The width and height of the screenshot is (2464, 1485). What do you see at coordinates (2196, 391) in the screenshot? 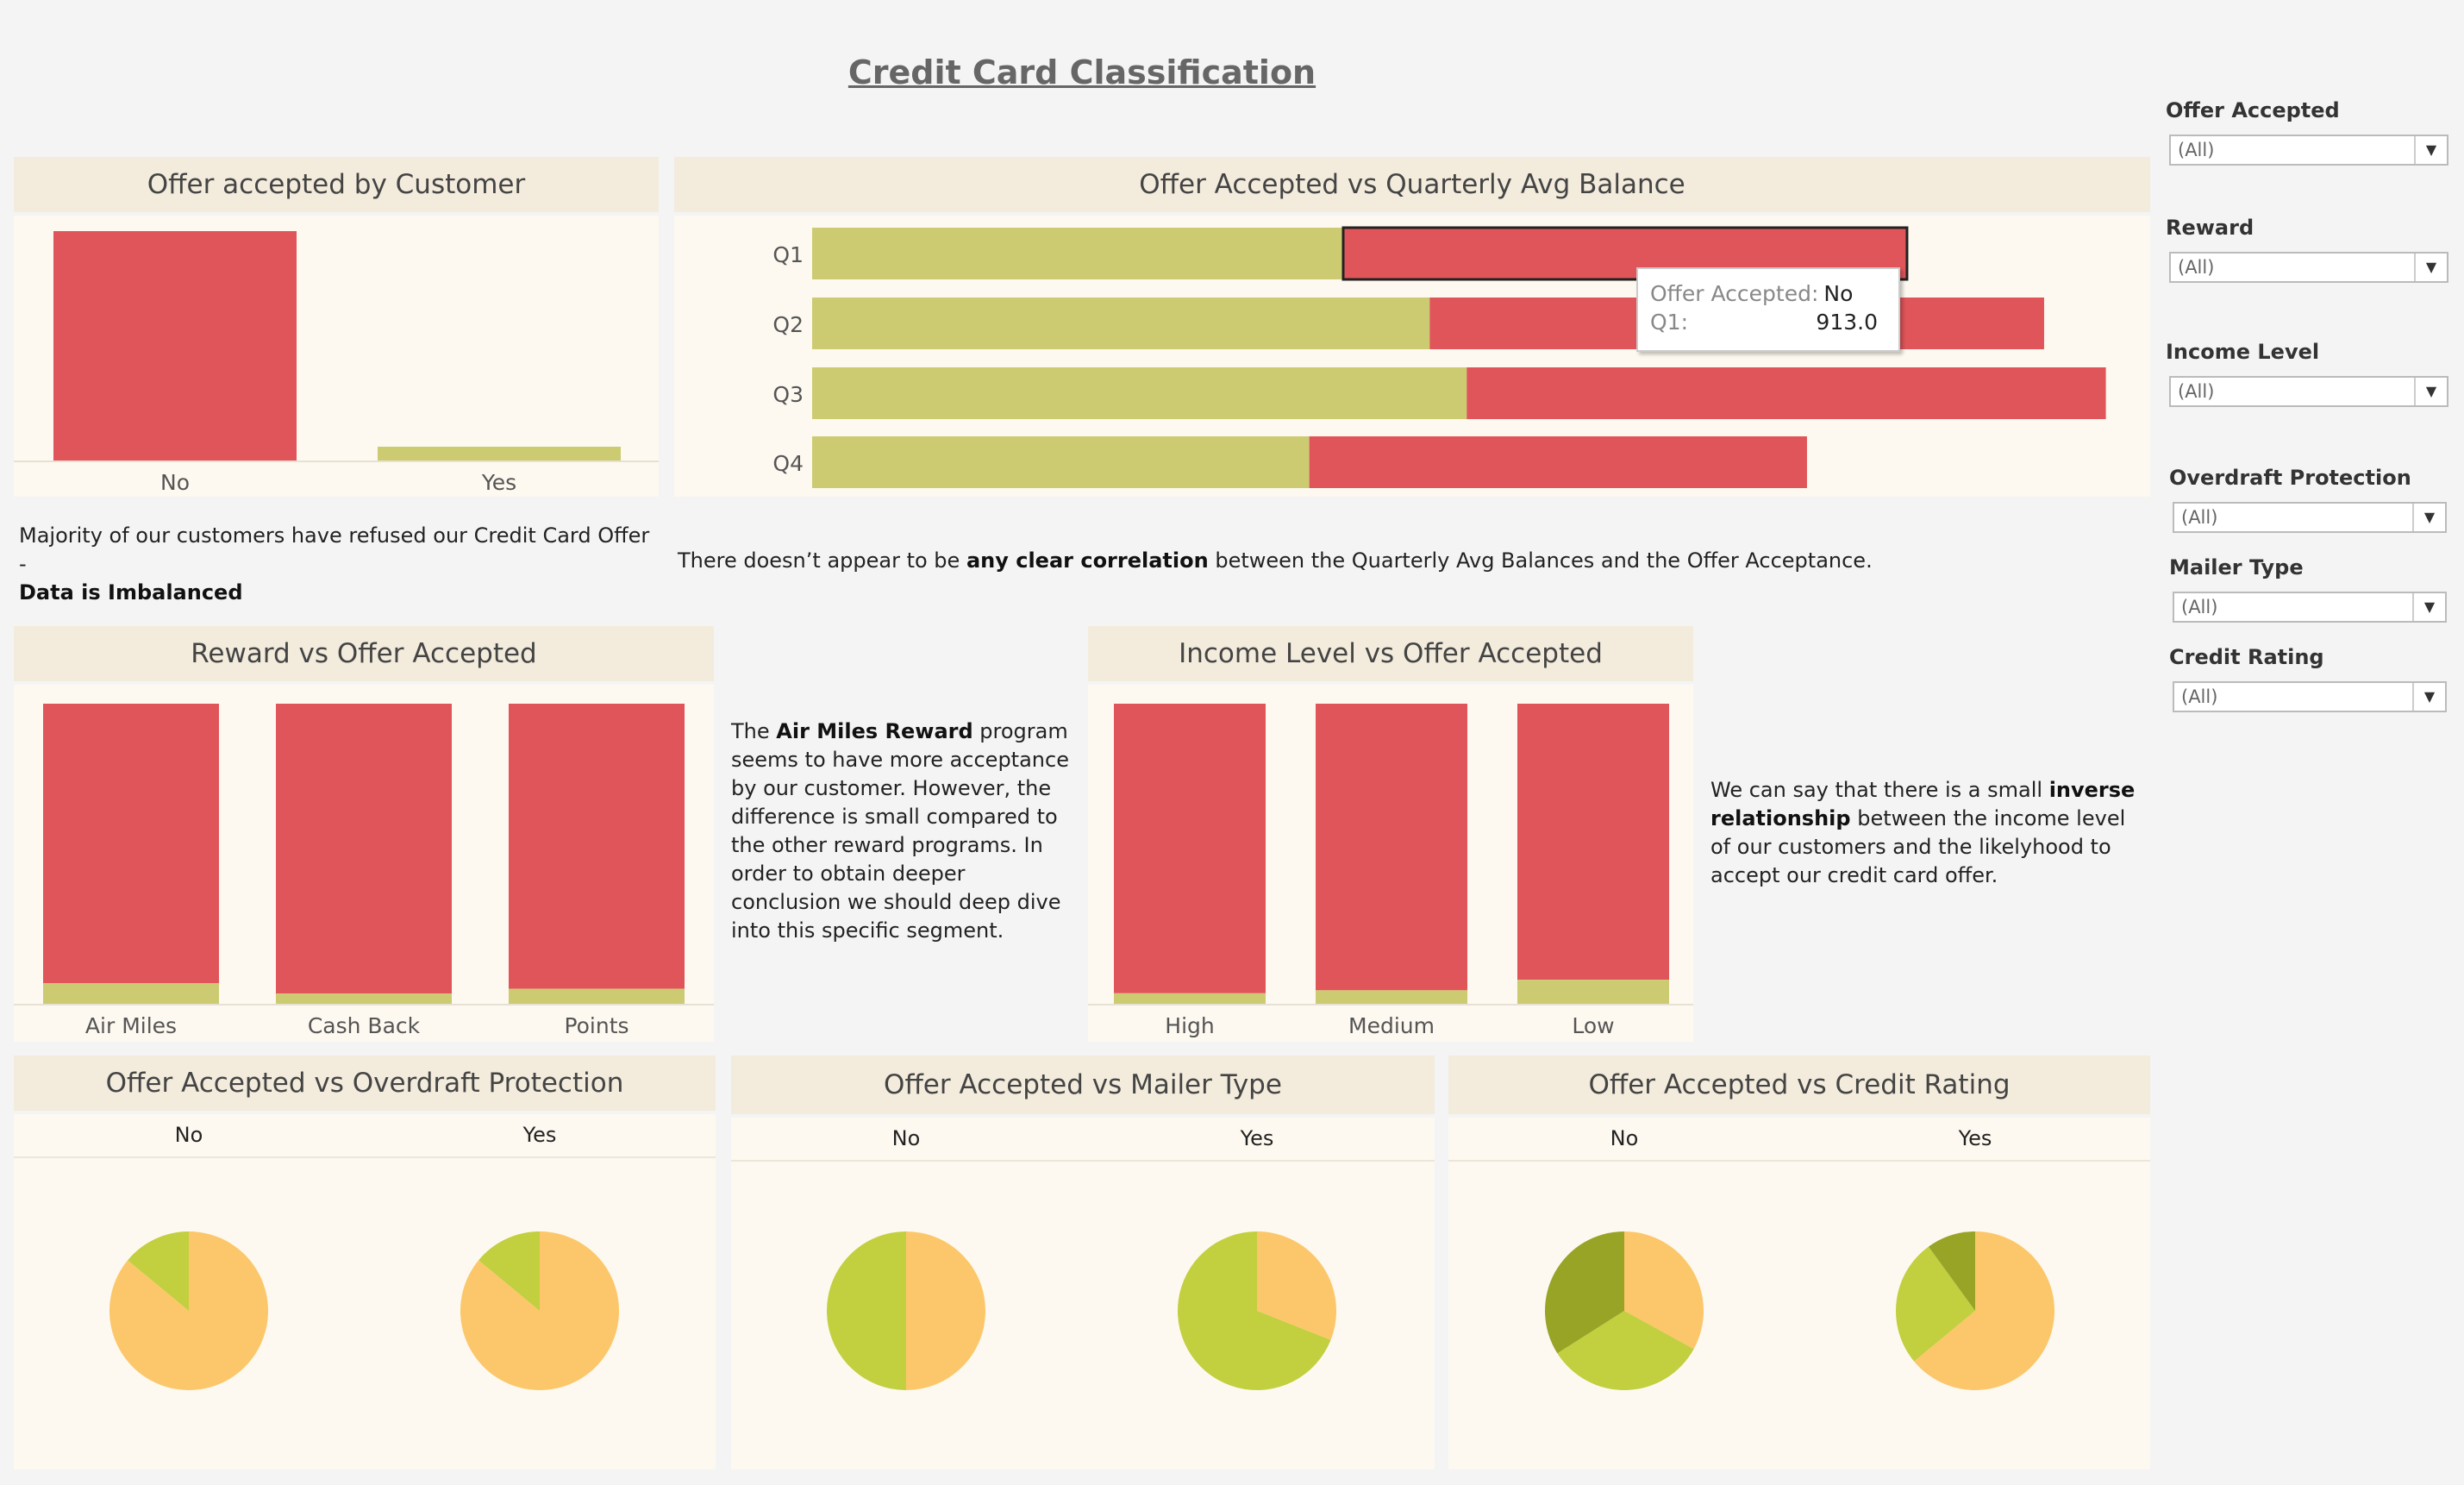
I see `filter-income-level-value: (All)` at bounding box center [2196, 391].